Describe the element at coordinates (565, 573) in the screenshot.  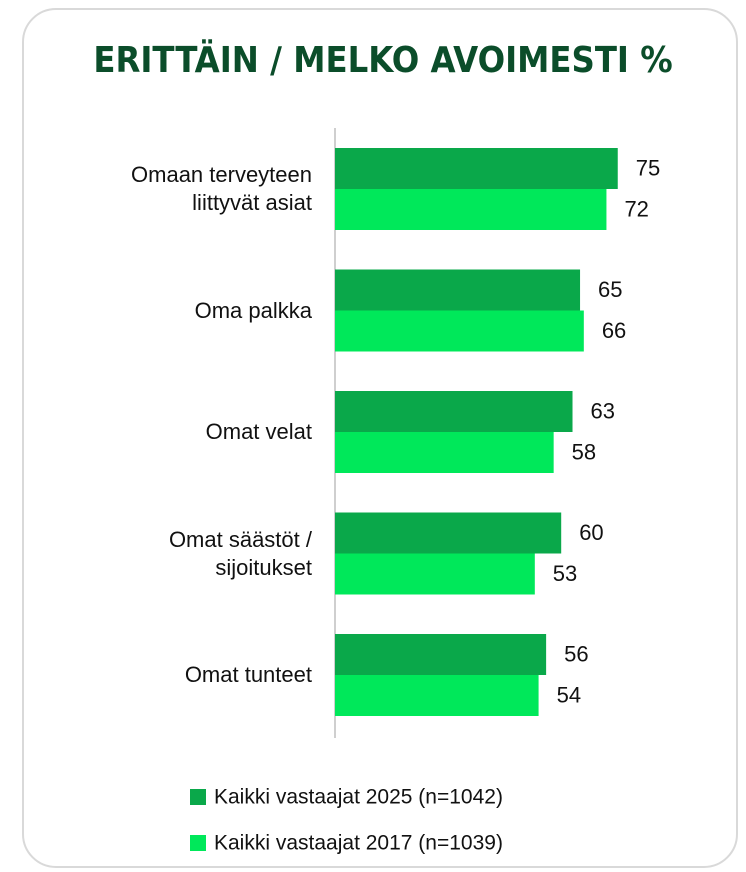
I see `data-label: 53` at that location.